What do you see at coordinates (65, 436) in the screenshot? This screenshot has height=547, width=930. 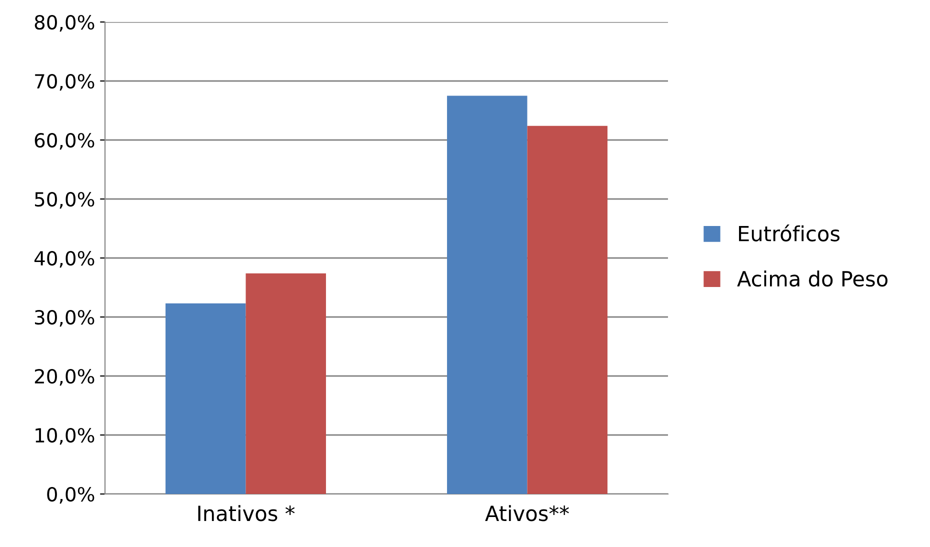 I see `y-tick-label: 10,0%` at bounding box center [65, 436].